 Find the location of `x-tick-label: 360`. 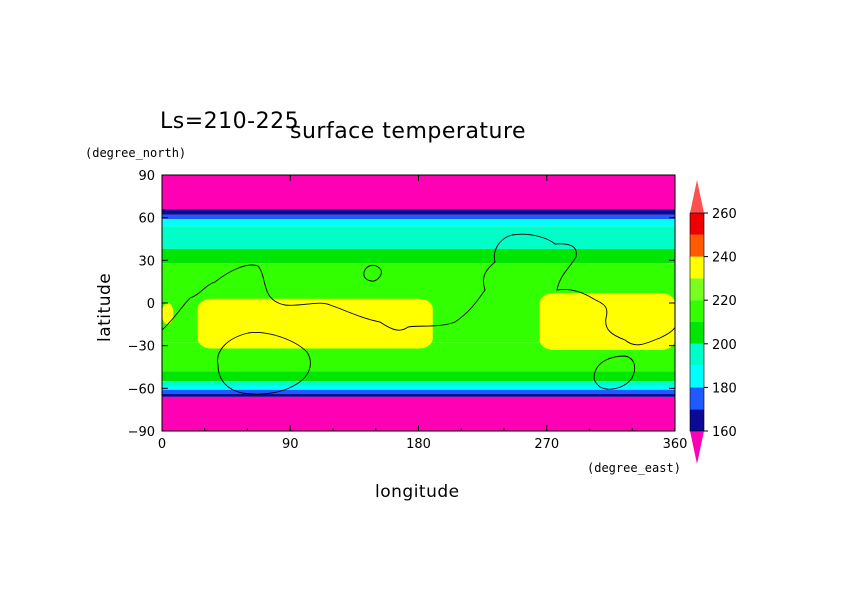

x-tick-label: 360 is located at coordinates (675, 444).